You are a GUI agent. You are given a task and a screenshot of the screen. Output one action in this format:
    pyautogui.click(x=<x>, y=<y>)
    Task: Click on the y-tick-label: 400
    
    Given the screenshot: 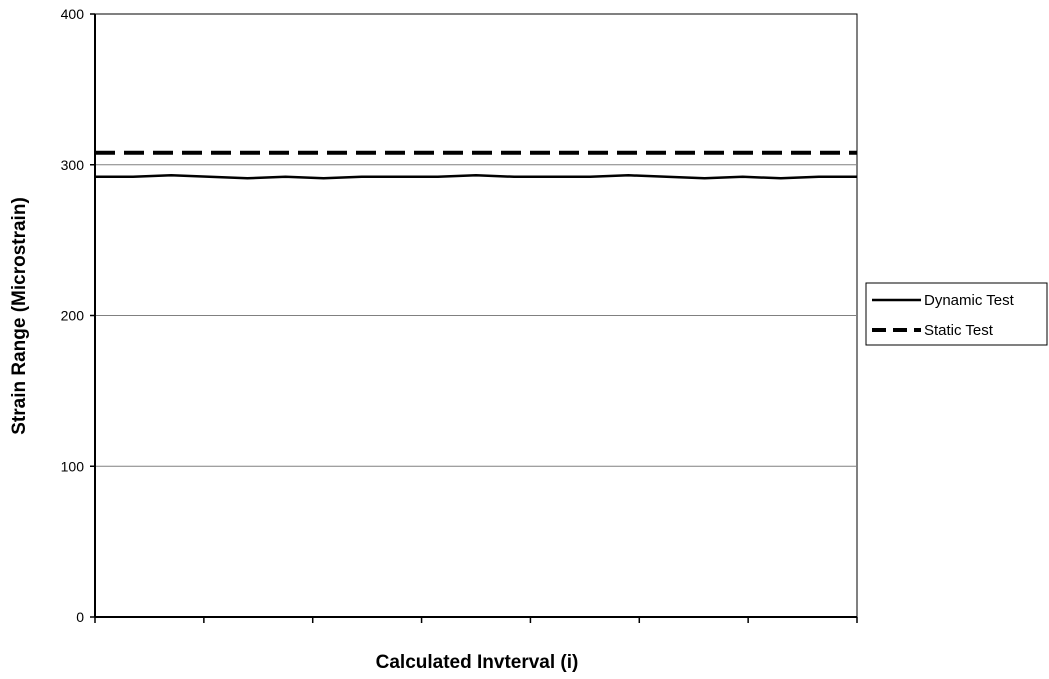 What is the action you would take?
    pyautogui.click(x=73, y=14)
    